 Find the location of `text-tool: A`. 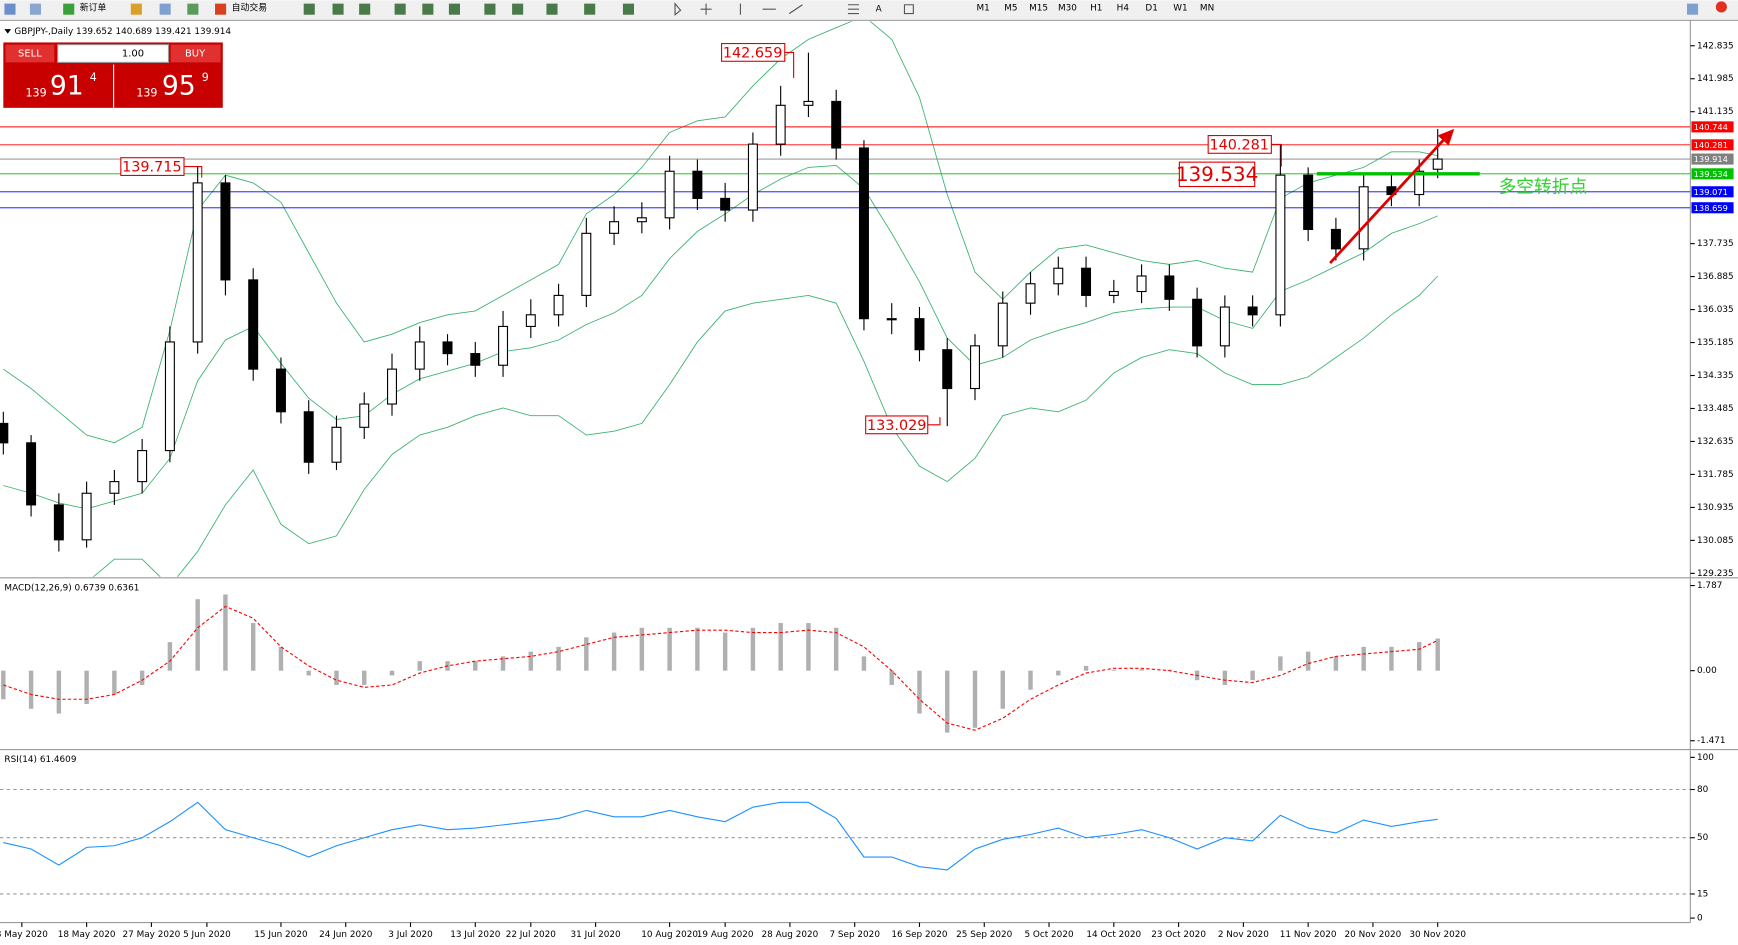

text-tool: A is located at coordinates (879, 10).